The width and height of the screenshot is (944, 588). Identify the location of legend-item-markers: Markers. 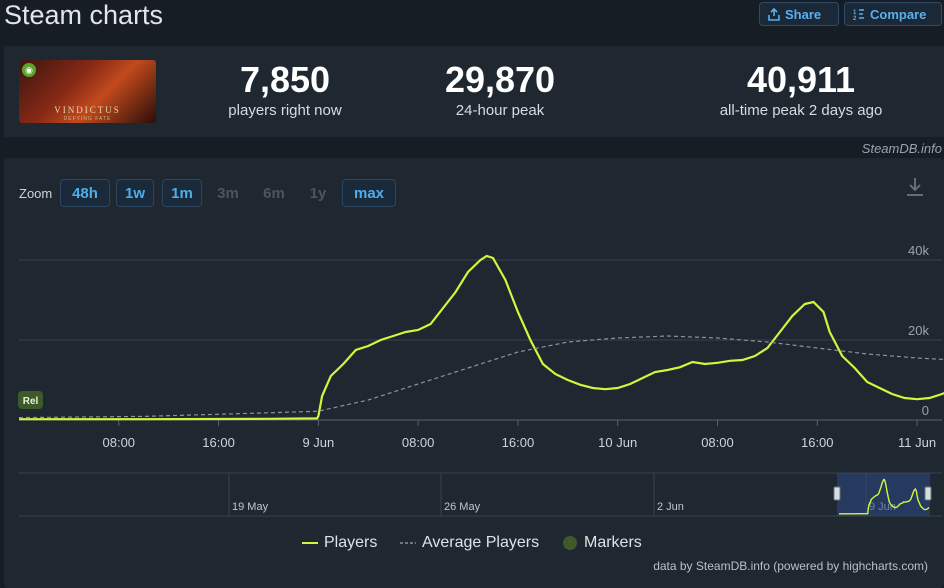
(602, 543).